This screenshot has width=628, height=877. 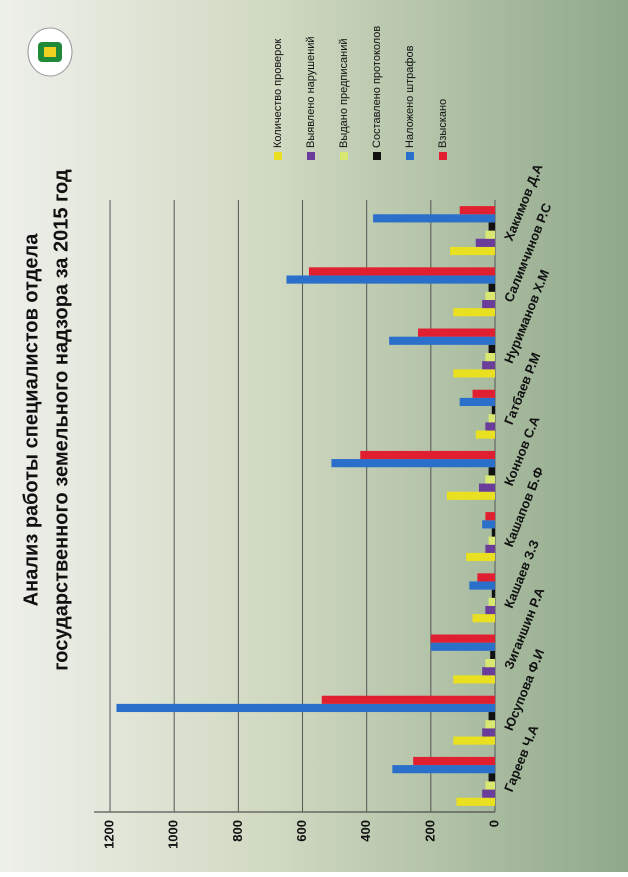 I want to click on legend-label: Количество проверок, so click(x=278, y=93).